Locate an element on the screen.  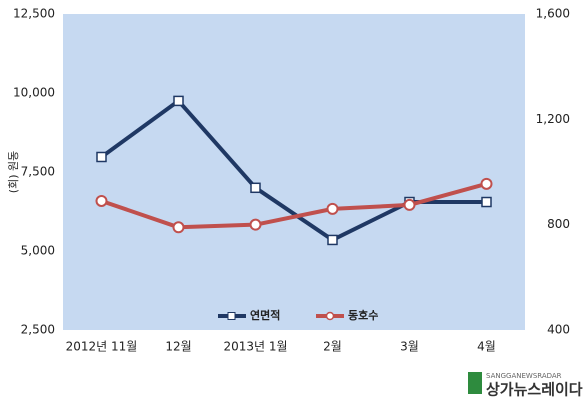
x-tick-label: 4월 is located at coordinates (486, 347).